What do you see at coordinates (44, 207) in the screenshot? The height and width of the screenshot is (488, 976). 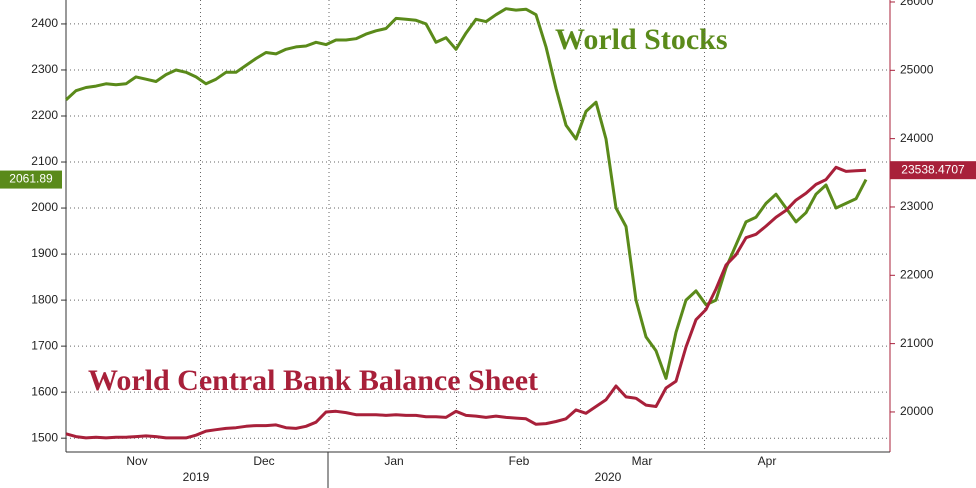 I see `y-tick-label: 2000` at bounding box center [44, 207].